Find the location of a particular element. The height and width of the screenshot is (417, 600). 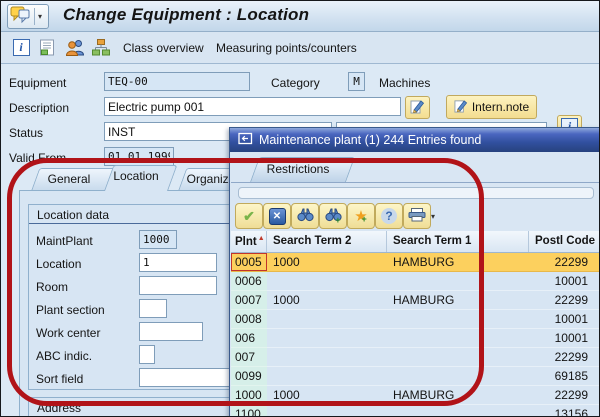

sort-field-label: Sort field is located at coordinates (60, 379).